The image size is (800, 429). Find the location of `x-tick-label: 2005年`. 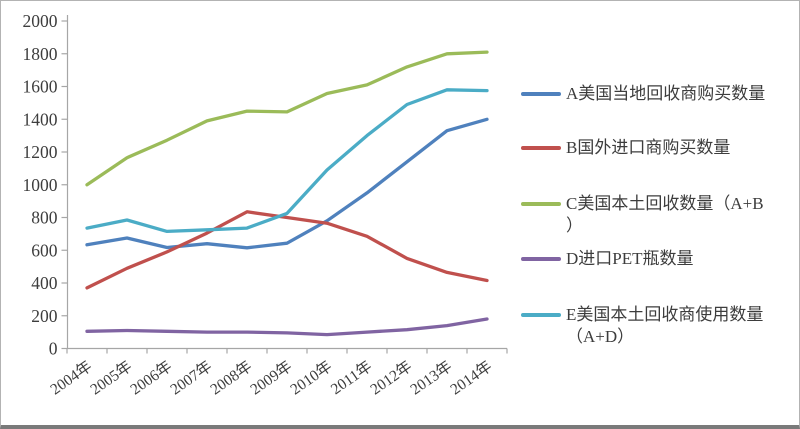

x-tick-label: 2005年 is located at coordinates (111, 377).